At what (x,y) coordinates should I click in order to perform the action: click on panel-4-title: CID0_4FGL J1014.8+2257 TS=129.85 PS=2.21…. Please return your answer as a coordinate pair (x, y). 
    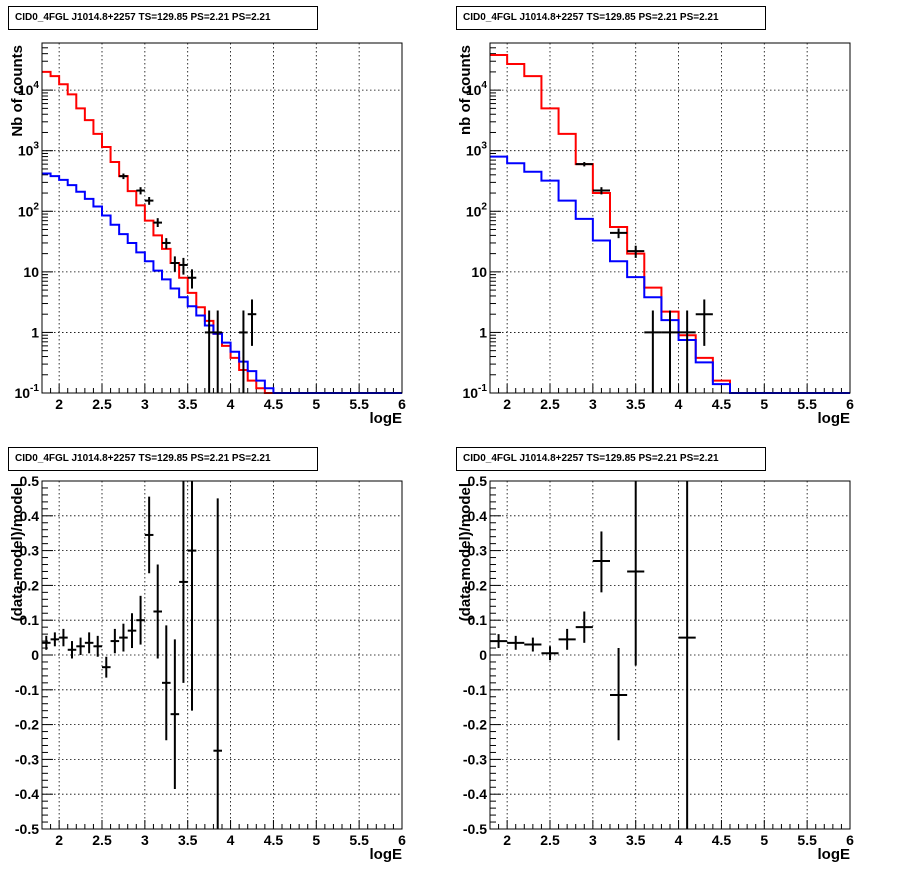
    Looking at the image, I should click on (611, 459).